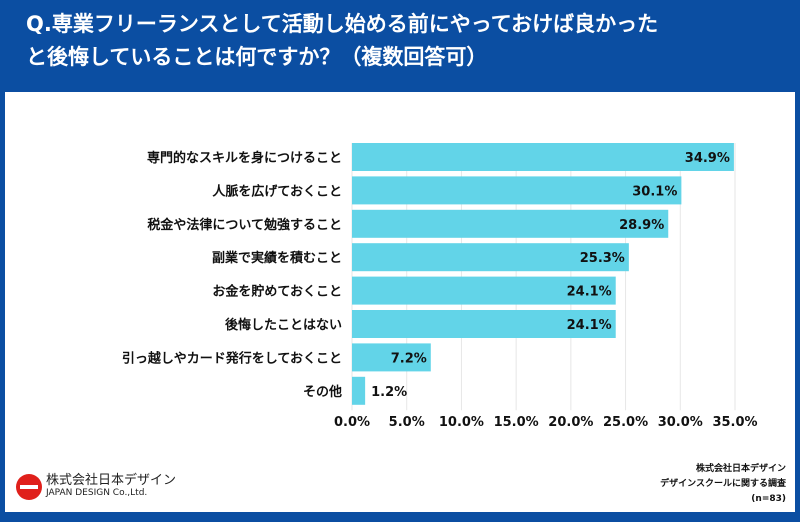  What do you see at coordinates (352, 422) in the screenshot?
I see `x-tick-label: 0.0%` at bounding box center [352, 422].